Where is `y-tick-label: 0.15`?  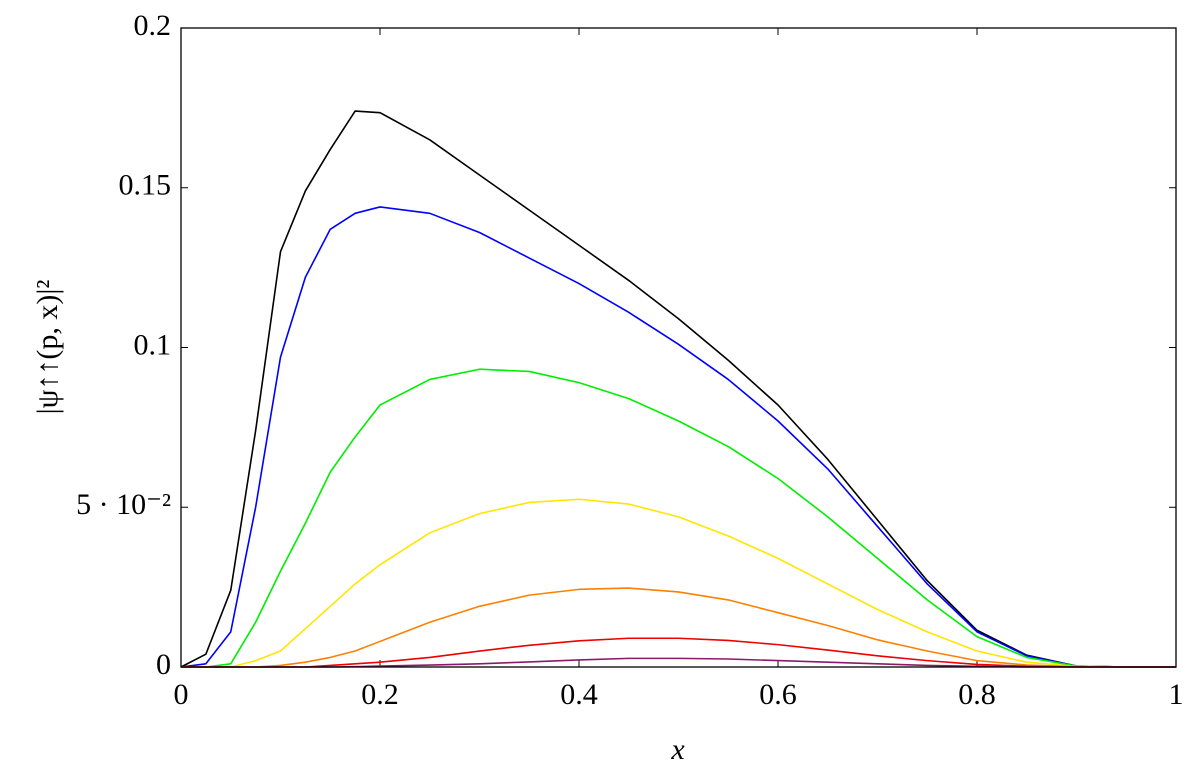 y-tick-label: 0.15 is located at coordinates (145, 185).